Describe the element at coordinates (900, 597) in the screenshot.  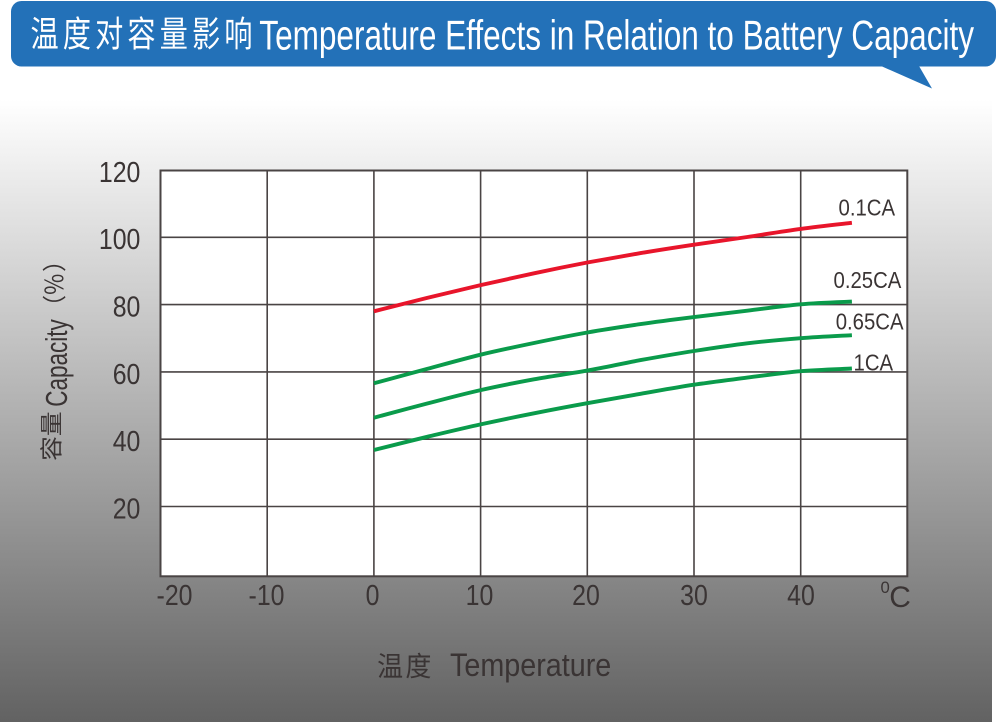
I see `svg-text: C` at that location.